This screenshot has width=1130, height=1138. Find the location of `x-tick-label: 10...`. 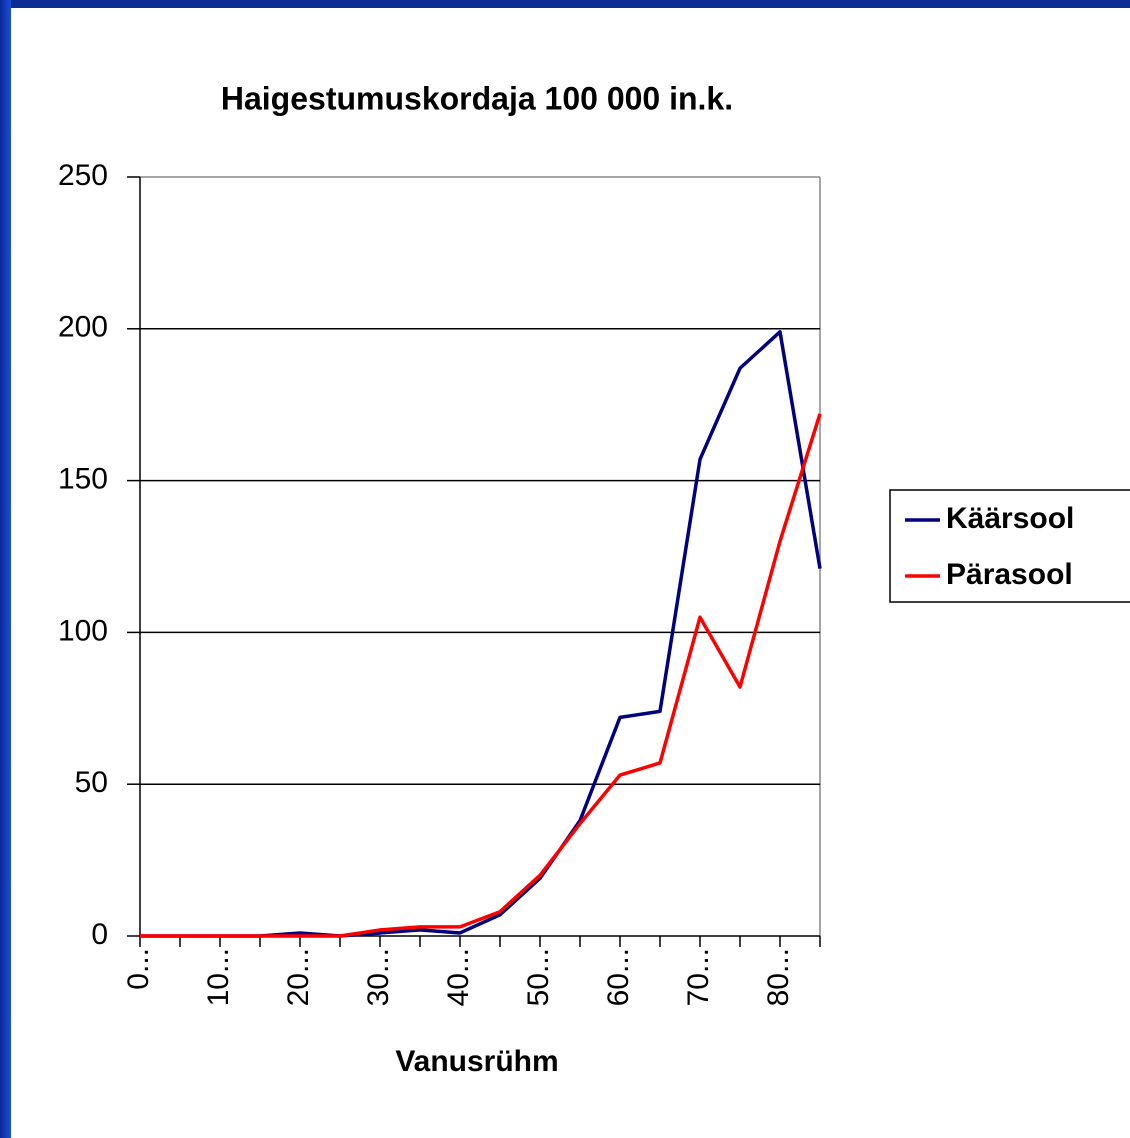

x-tick-label: 10... is located at coordinates (218, 977).